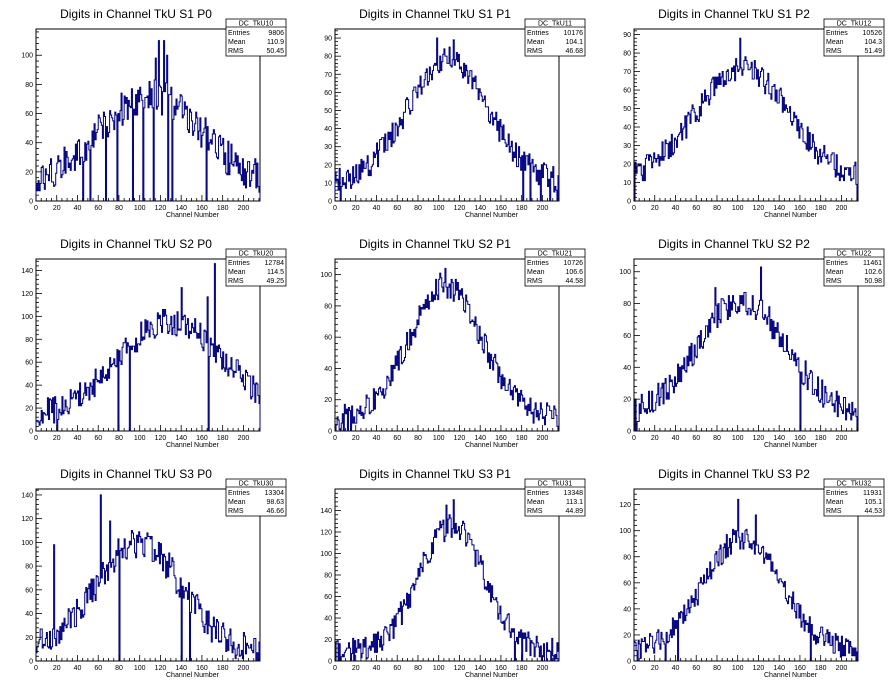 The image size is (896, 690). I want to click on stats-box: DC_TkU21 Entries 10726 Mean 106.6 RMS 44.58, so click(555, 267).